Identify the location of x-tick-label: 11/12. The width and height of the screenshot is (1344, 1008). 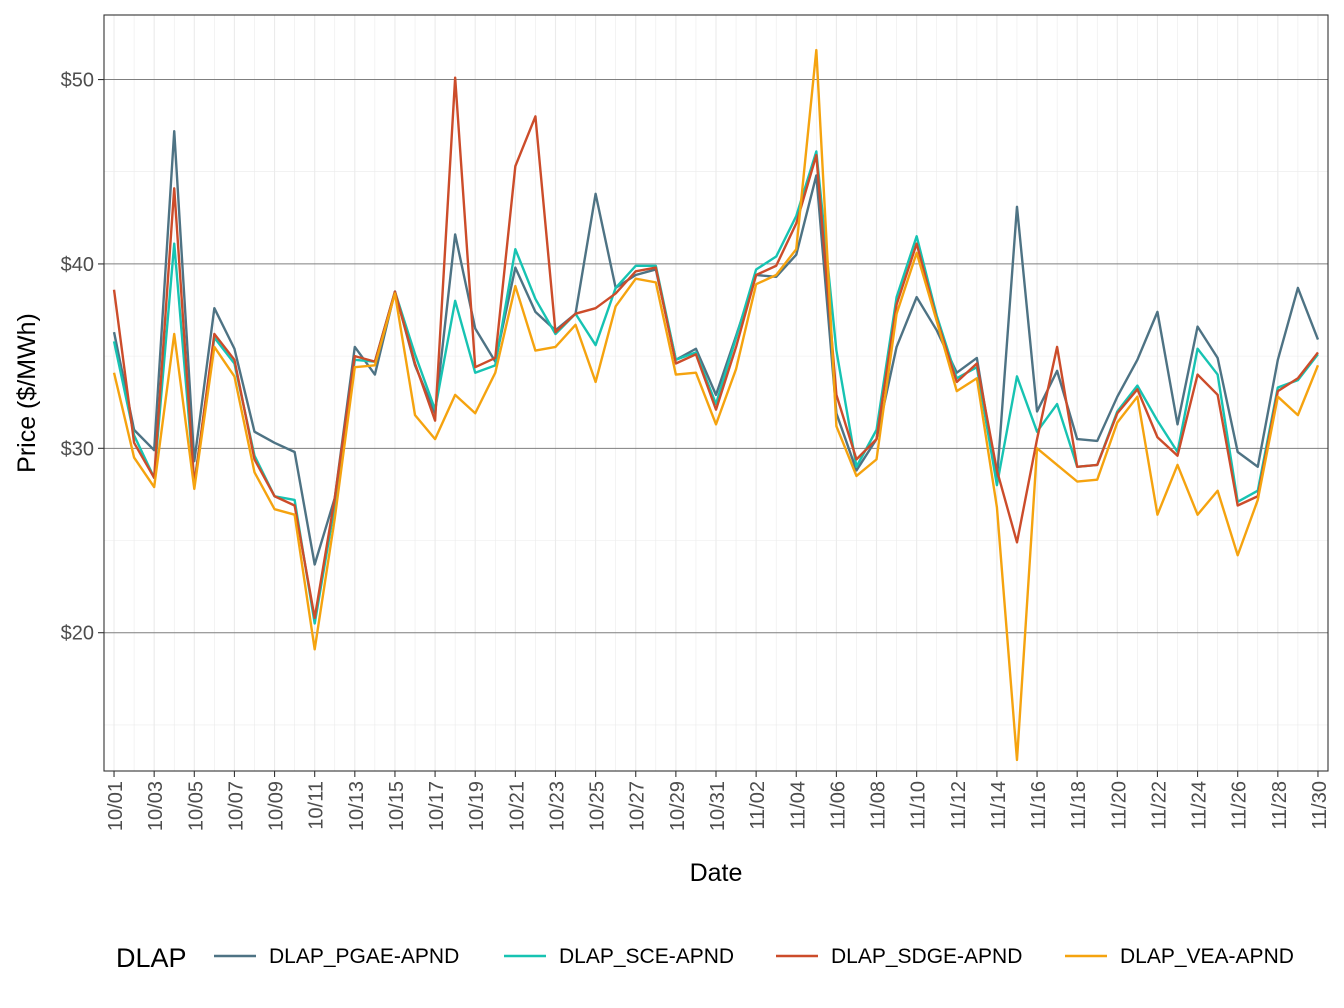
(959, 805).